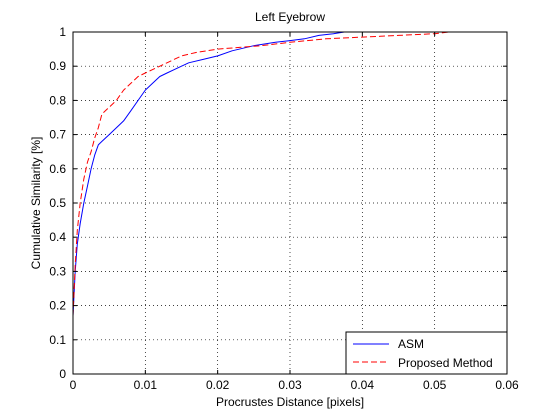 The height and width of the screenshot is (420, 560). What do you see at coordinates (290, 402) in the screenshot?
I see `x-axis-label: Procrustes Distance [pixels]` at bounding box center [290, 402].